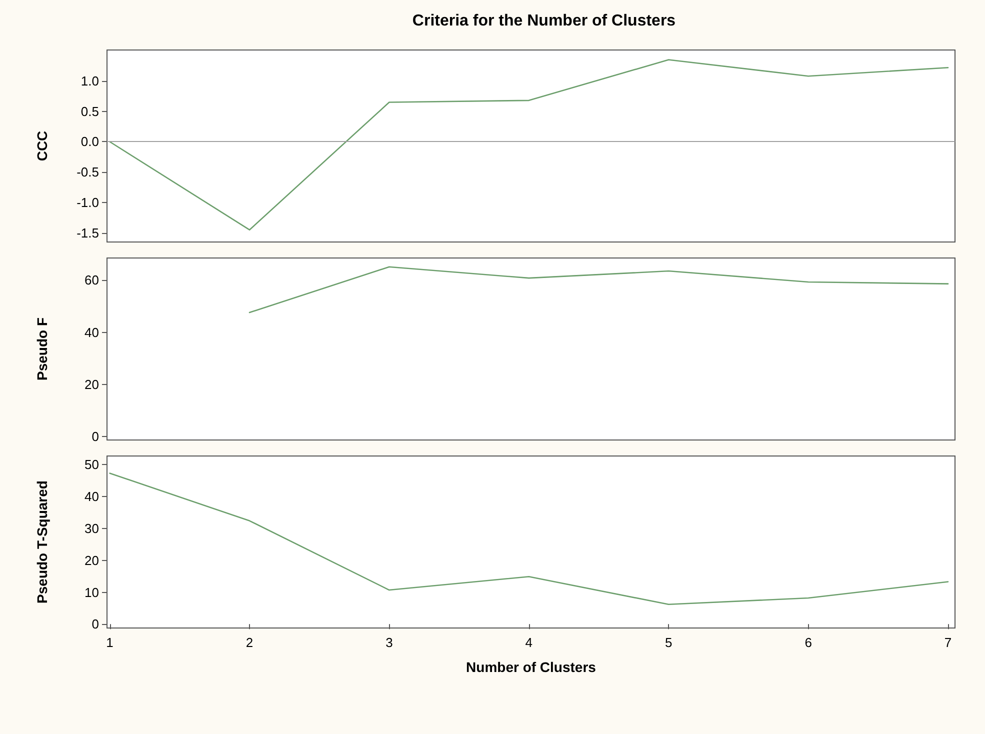  Describe the element at coordinates (91, 280) in the screenshot. I see `y-tick-label: 60` at that location.